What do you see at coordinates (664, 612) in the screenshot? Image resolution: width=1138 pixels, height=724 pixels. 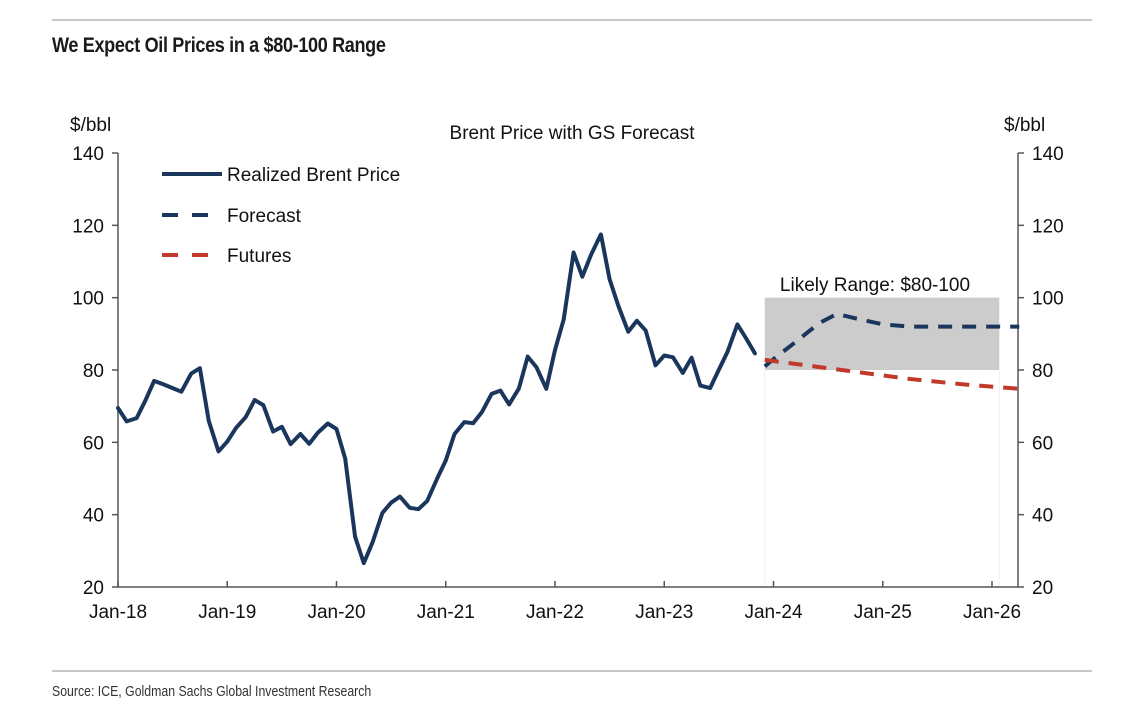 I see `x-tick-label: Jan-23` at bounding box center [664, 612].